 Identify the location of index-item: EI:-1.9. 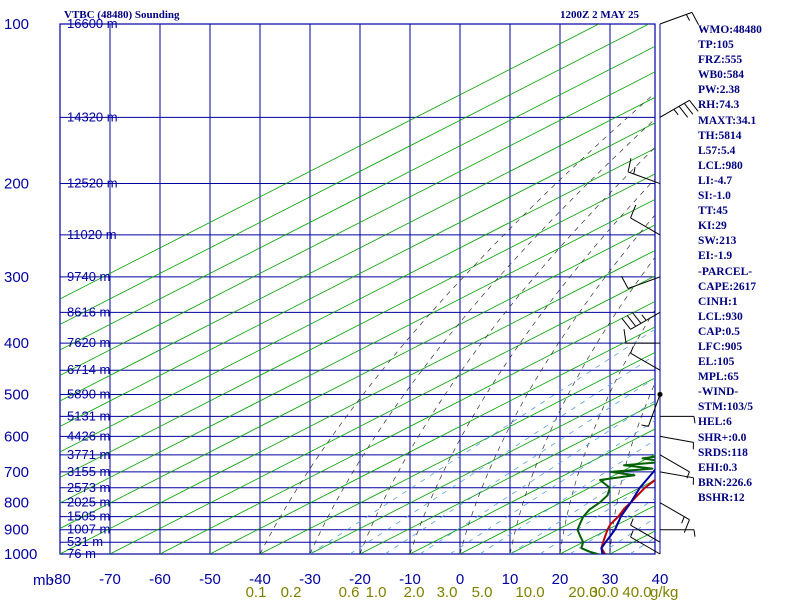
(715, 256).